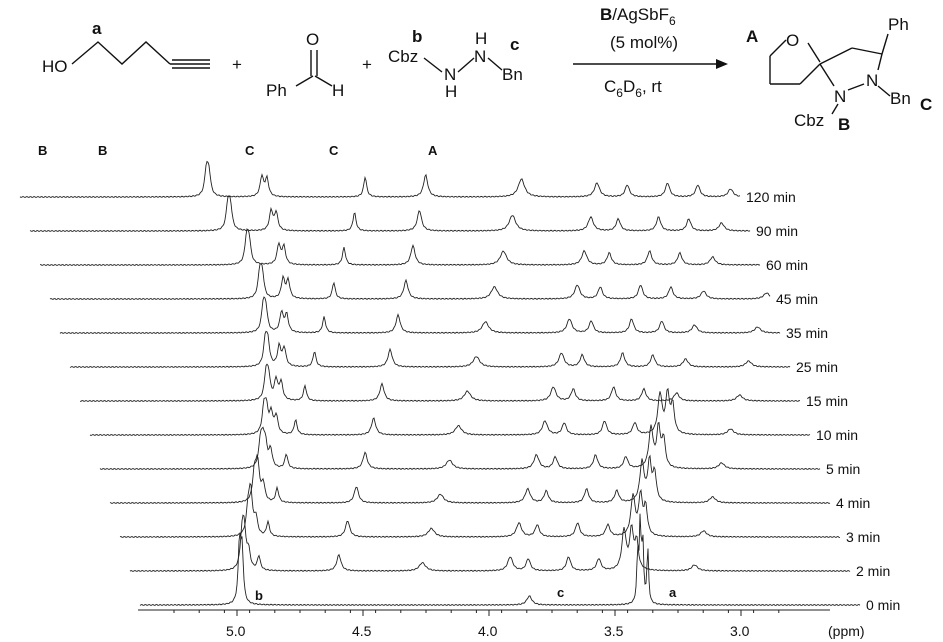  Describe the element at coordinates (752, 36) in the screenshot. I see `product-label-a: A` at that location.